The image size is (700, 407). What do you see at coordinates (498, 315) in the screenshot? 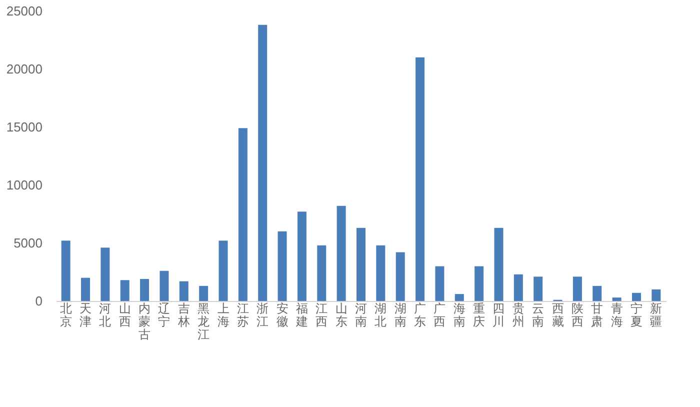
I see `x-tick-label: 四川` at bounding box center [498, 315].